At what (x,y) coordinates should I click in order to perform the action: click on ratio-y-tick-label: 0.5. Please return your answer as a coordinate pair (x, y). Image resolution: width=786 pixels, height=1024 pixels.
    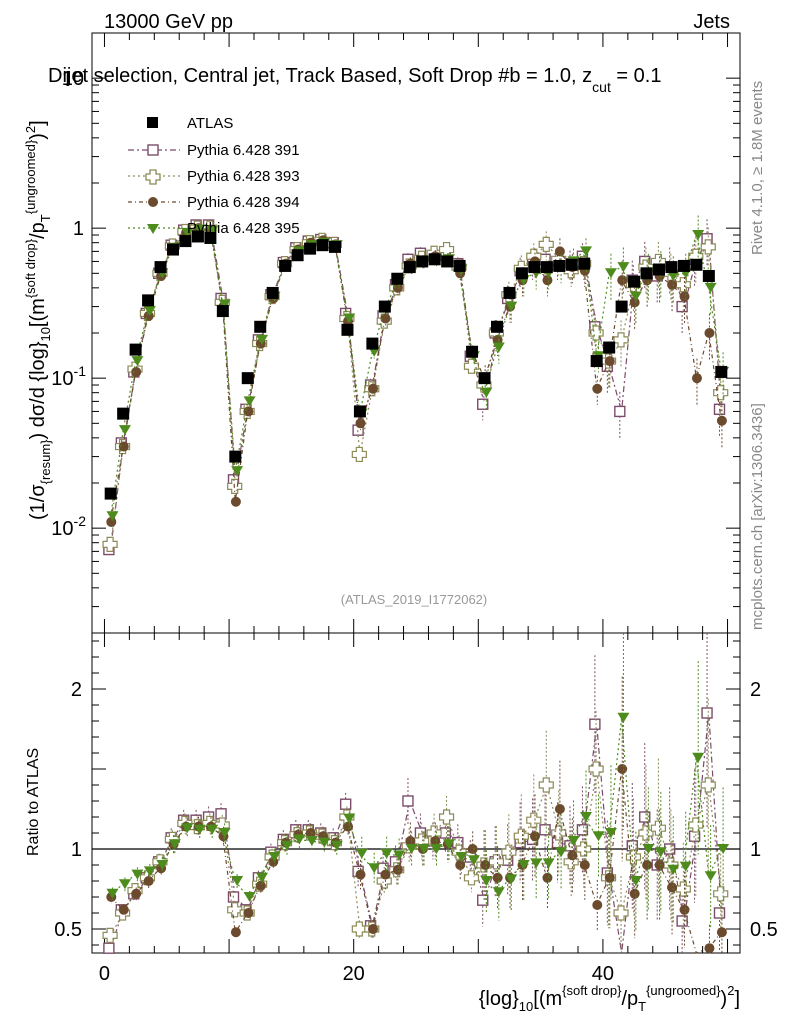
    Looking at the image, I should click on (68, 930).